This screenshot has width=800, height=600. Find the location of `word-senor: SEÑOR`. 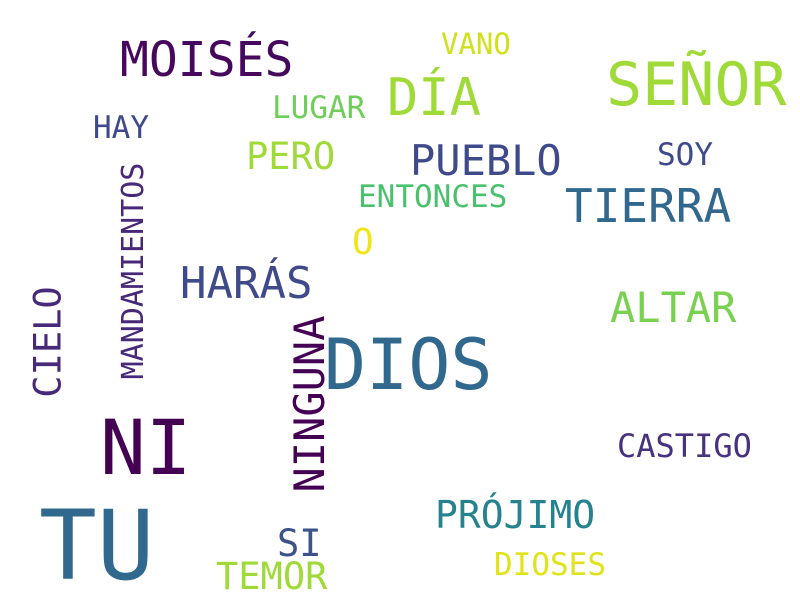

word-senor: SEÑOR is located at coordinates (696, 85).